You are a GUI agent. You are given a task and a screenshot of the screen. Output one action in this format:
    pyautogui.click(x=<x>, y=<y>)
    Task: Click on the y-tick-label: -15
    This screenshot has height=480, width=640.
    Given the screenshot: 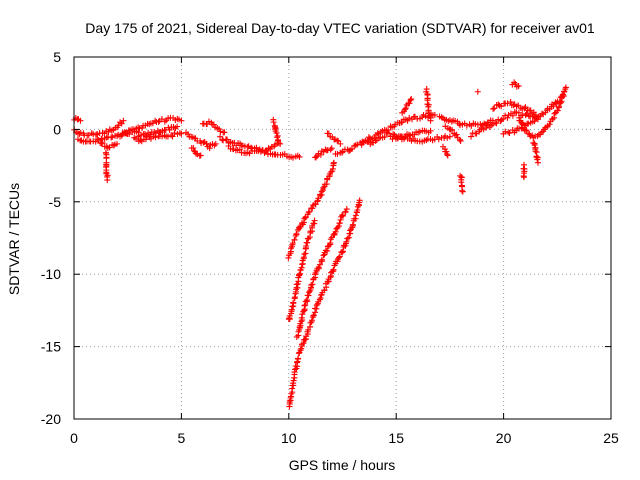 What is the action you would take?
    pyautogui.click(x=51, y=347)
    